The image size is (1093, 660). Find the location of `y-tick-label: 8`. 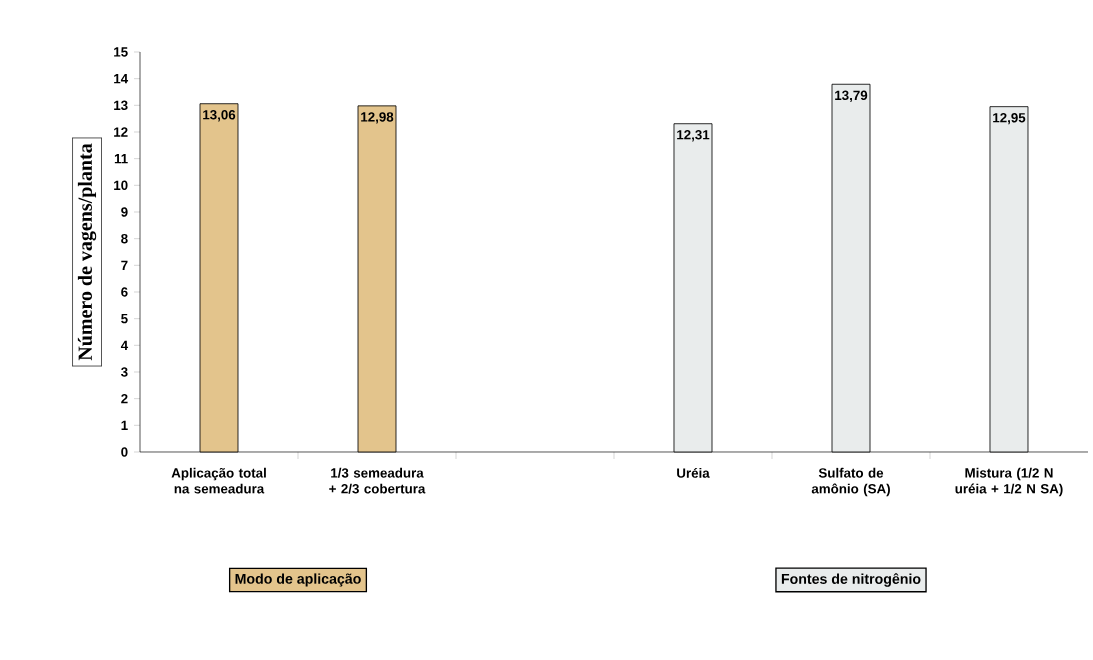

y-tick-label: 8 is located at coordinates (124, 238).